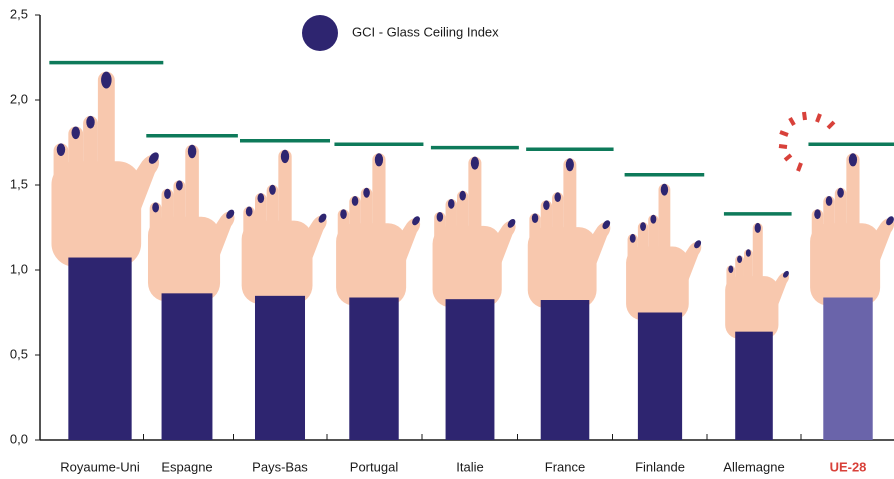 This screenshot has width=894, height=479. I want to click on y-tick-label: 0,5, so click(19, 353).